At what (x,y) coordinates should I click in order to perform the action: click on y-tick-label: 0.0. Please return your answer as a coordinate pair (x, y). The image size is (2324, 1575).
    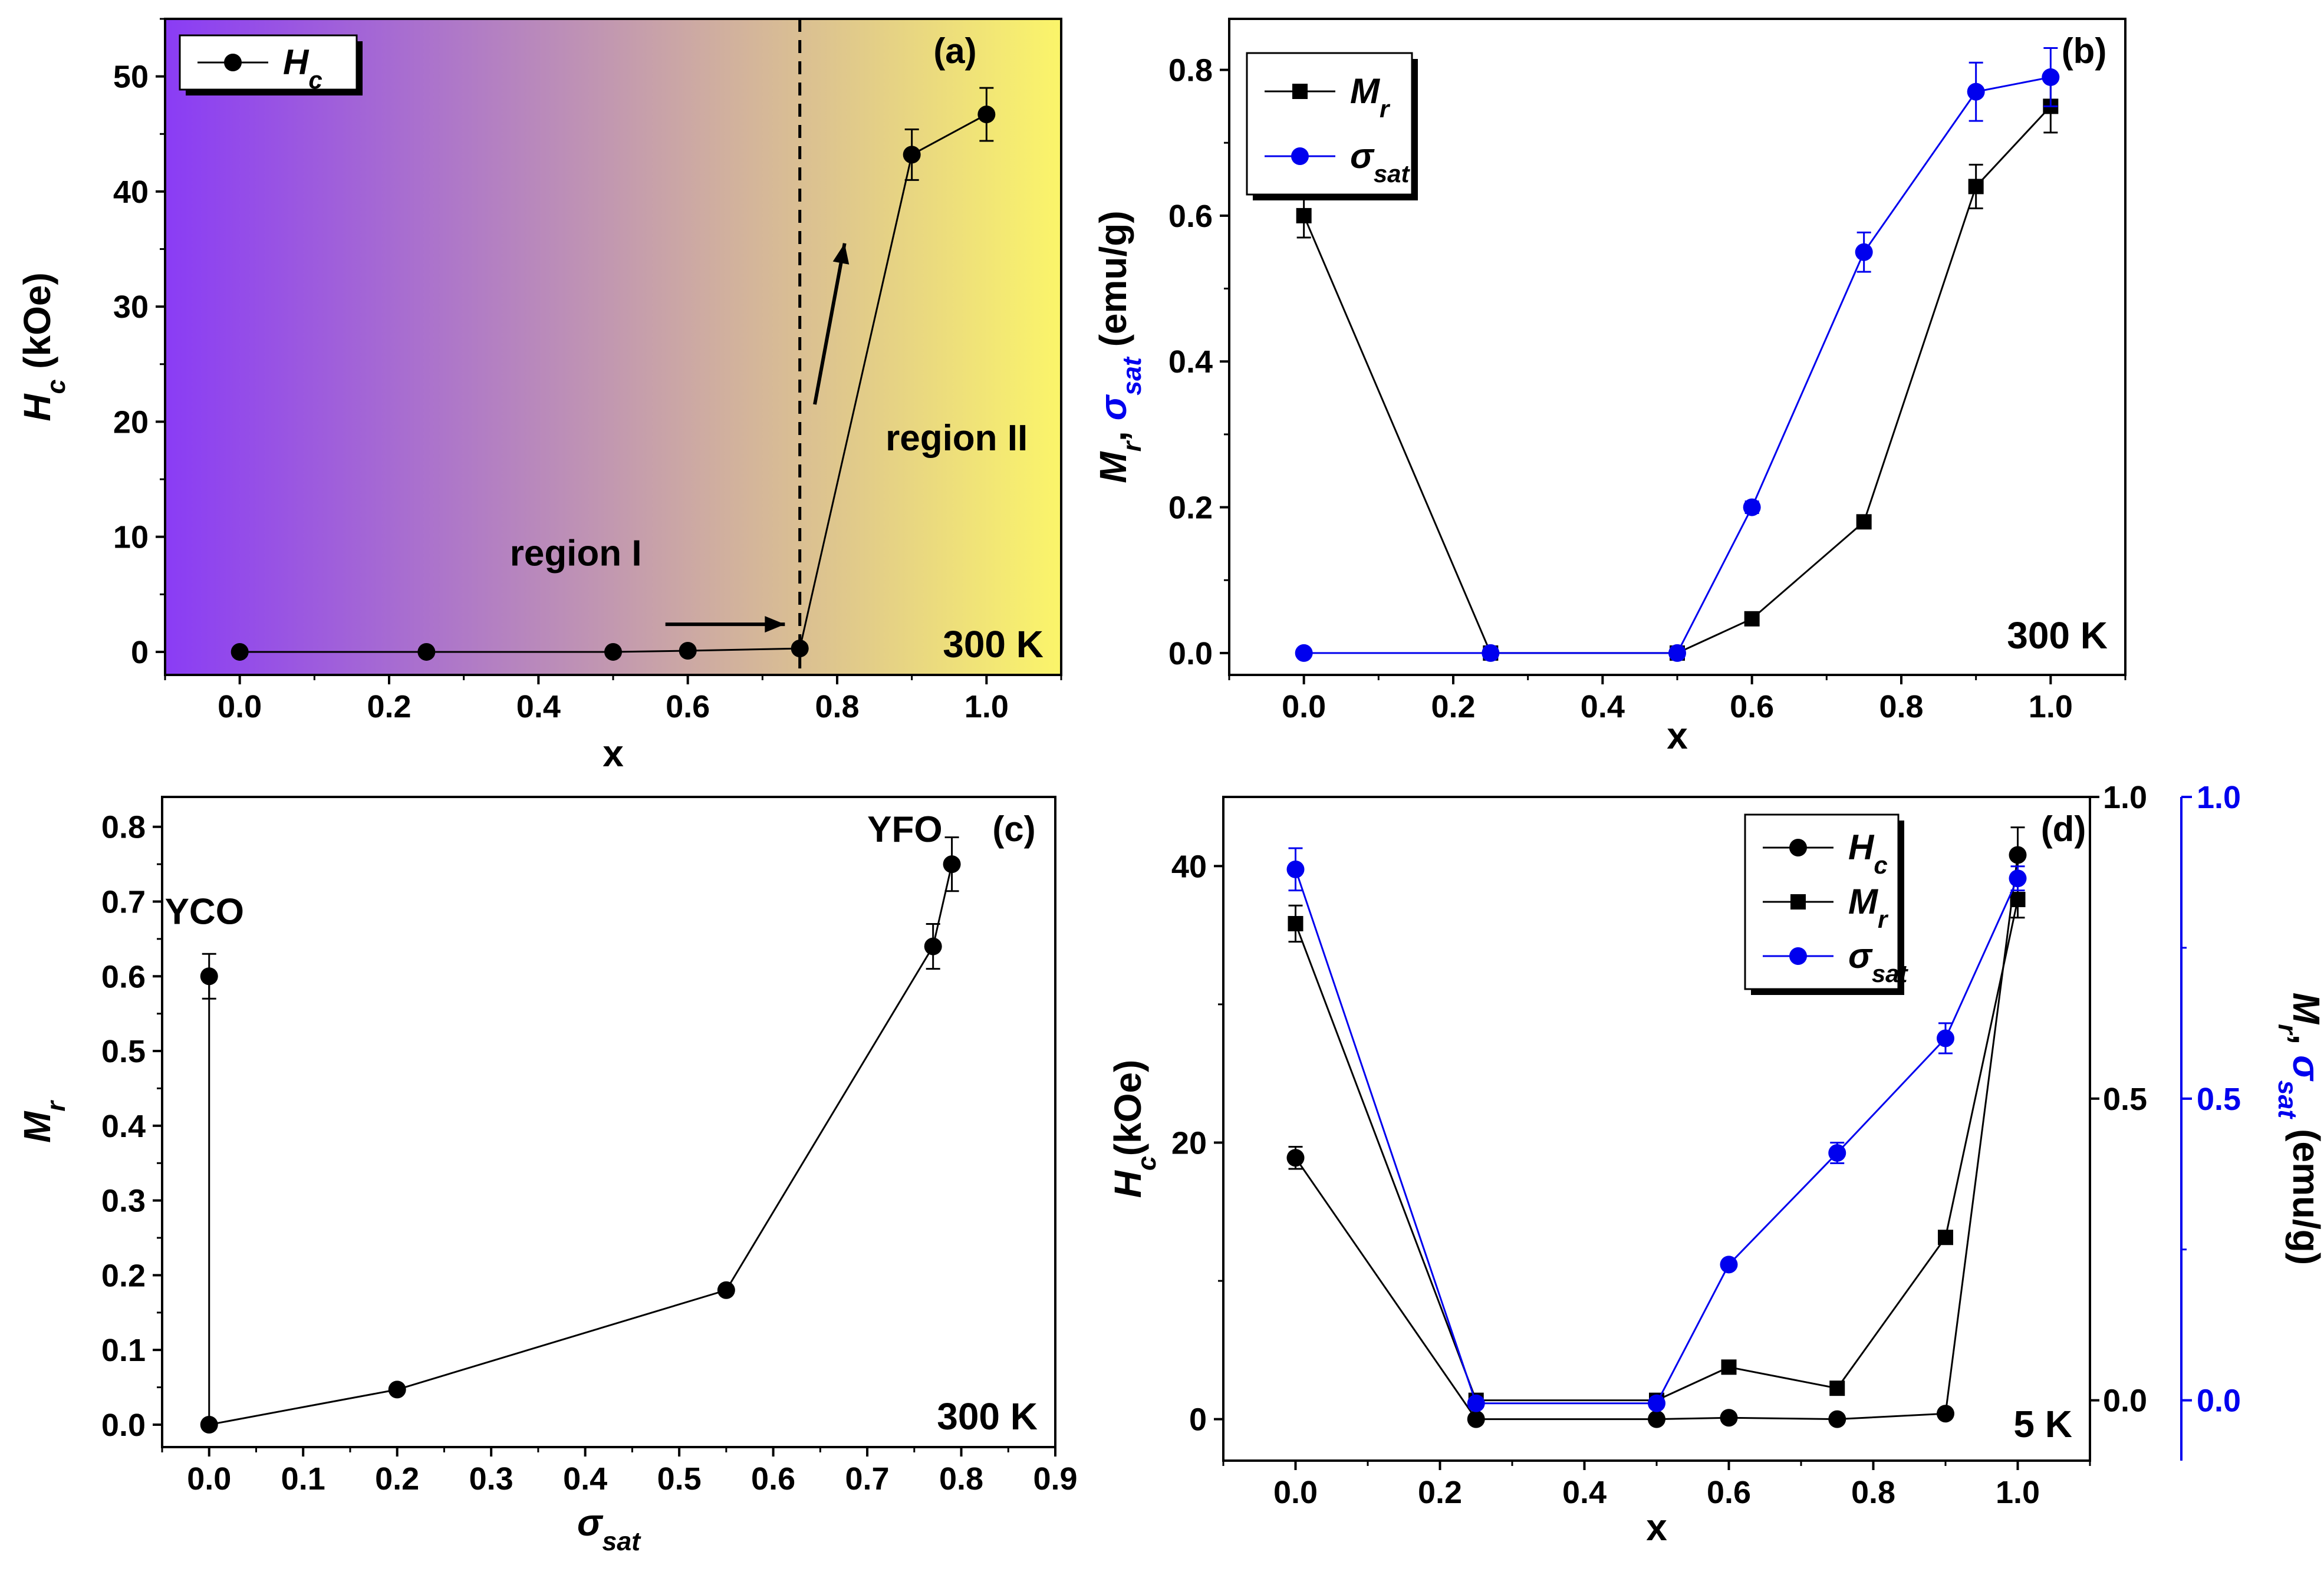
    Looking at the image, I should click on (1190, 653).